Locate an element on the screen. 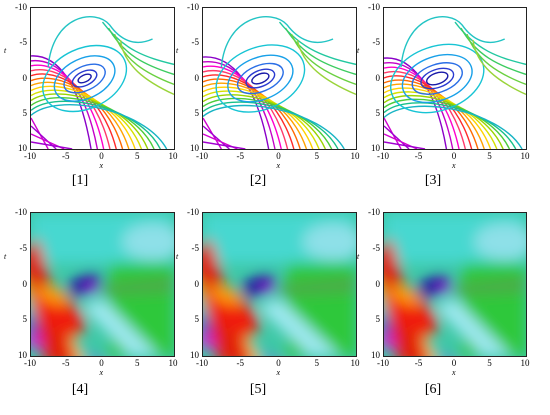  contour-plot is located at coordinates (102, 82).